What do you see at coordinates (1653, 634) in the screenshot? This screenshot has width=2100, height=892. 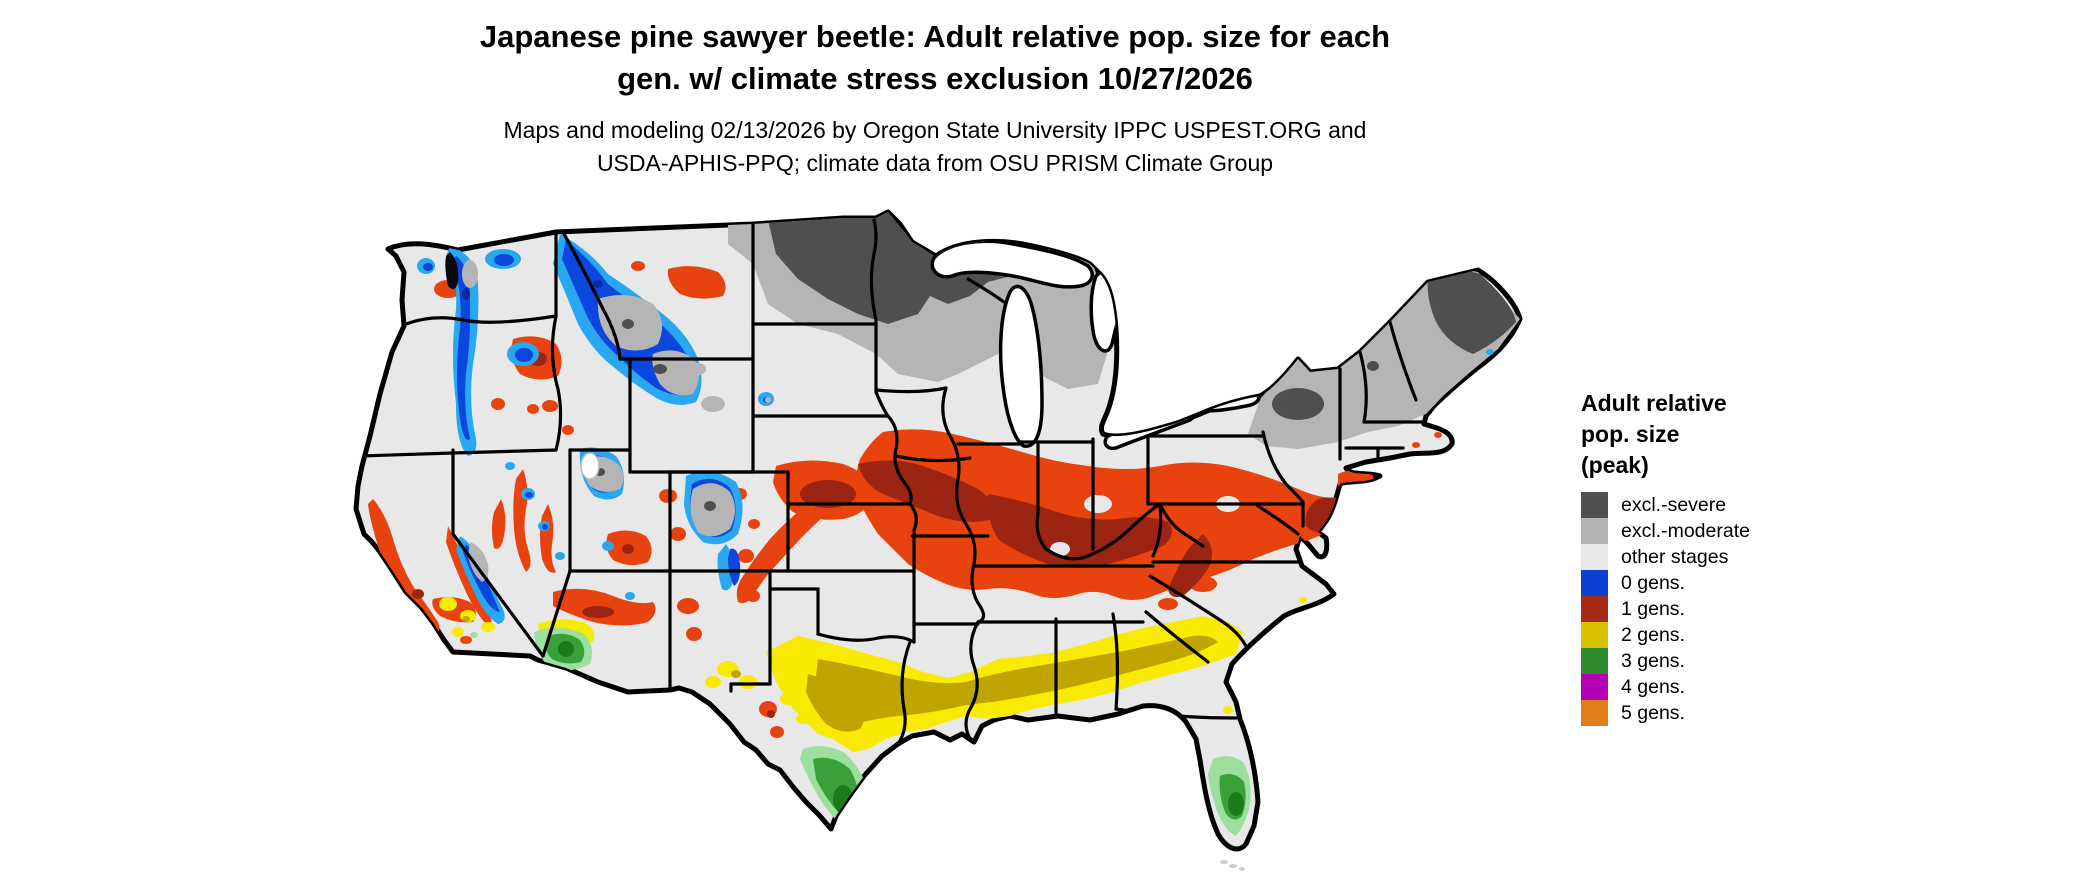 I see `legend-item-label: 2 gens.` at bounding box center [1653, 634].